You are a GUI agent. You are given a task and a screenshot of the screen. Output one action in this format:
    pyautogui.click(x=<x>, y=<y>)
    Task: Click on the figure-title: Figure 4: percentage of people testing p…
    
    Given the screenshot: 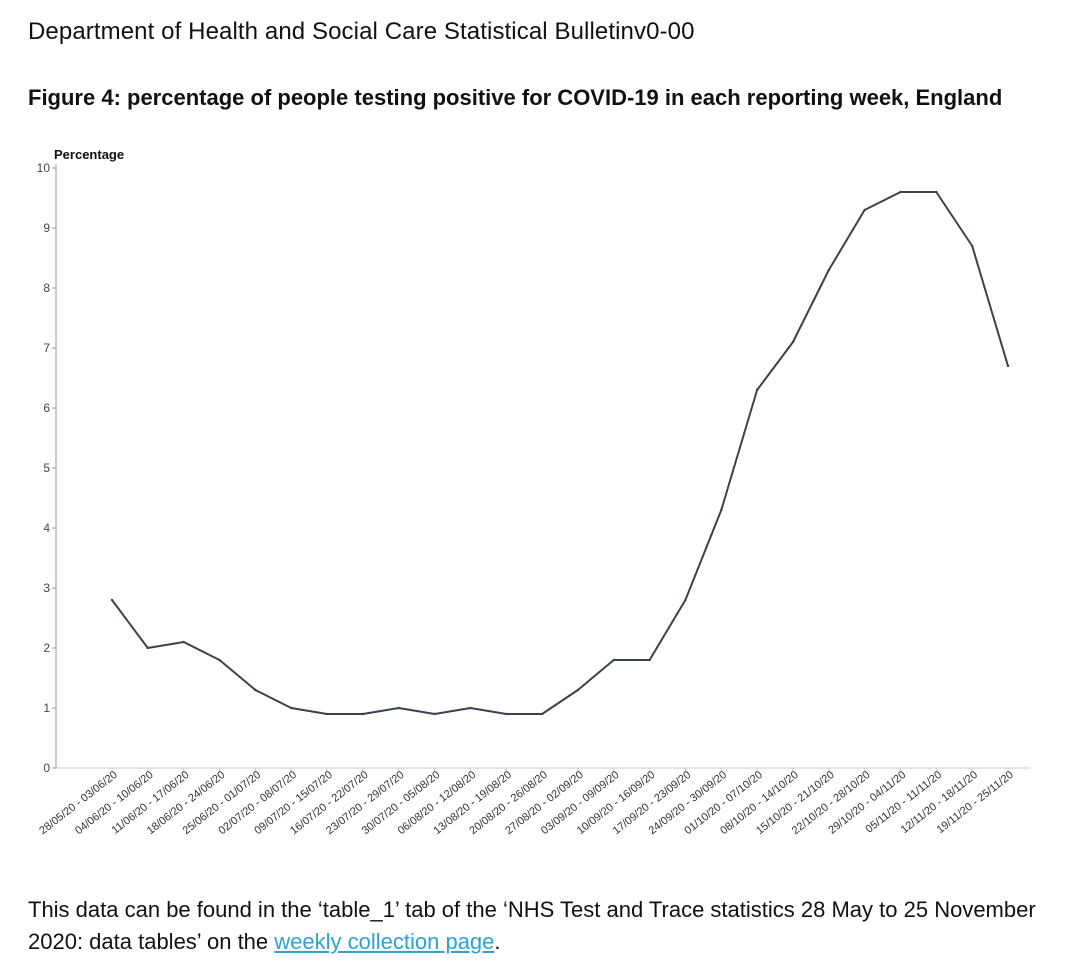 What is the action you would take?
    pyautogui.click(x=515, y=97)
    